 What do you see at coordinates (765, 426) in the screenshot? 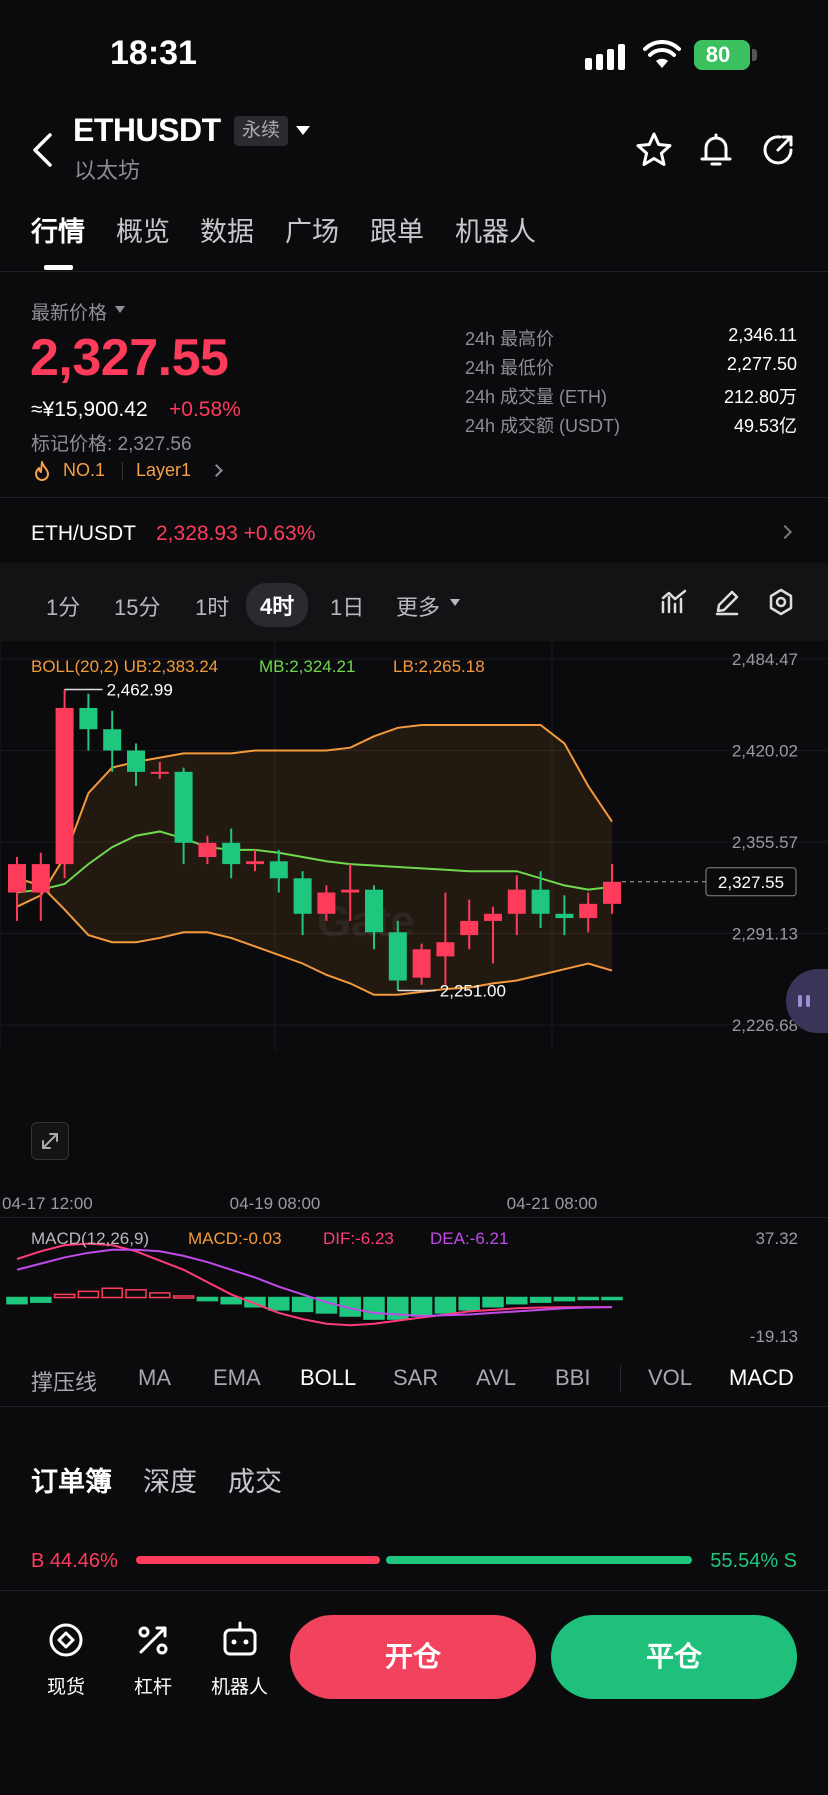
I see `stat-value: 49.53亿` at bounding box center [765, 426].